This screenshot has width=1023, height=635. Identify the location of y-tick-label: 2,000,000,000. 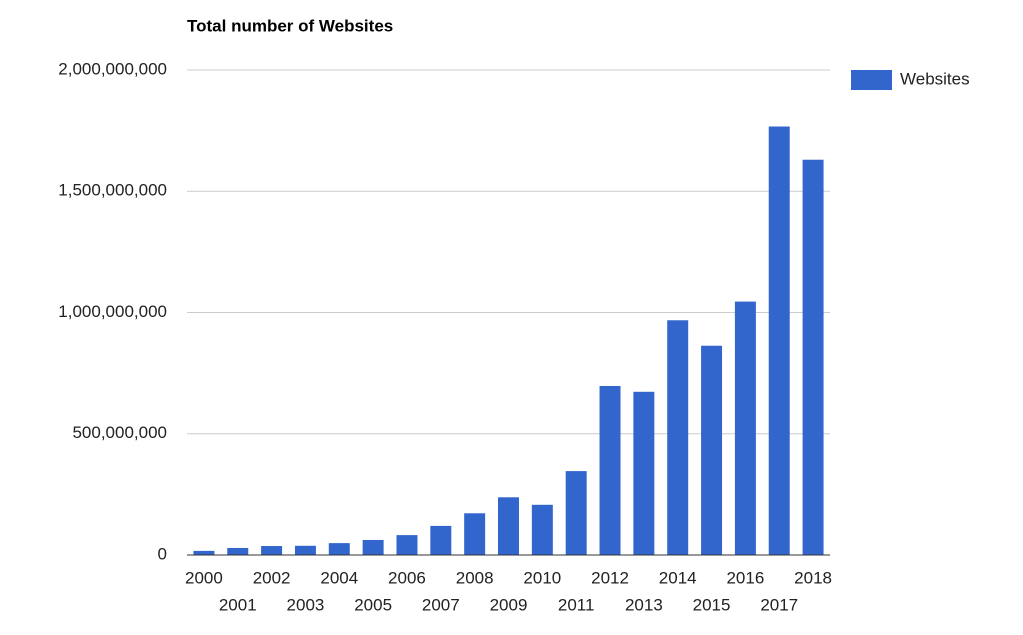
(112, 68).